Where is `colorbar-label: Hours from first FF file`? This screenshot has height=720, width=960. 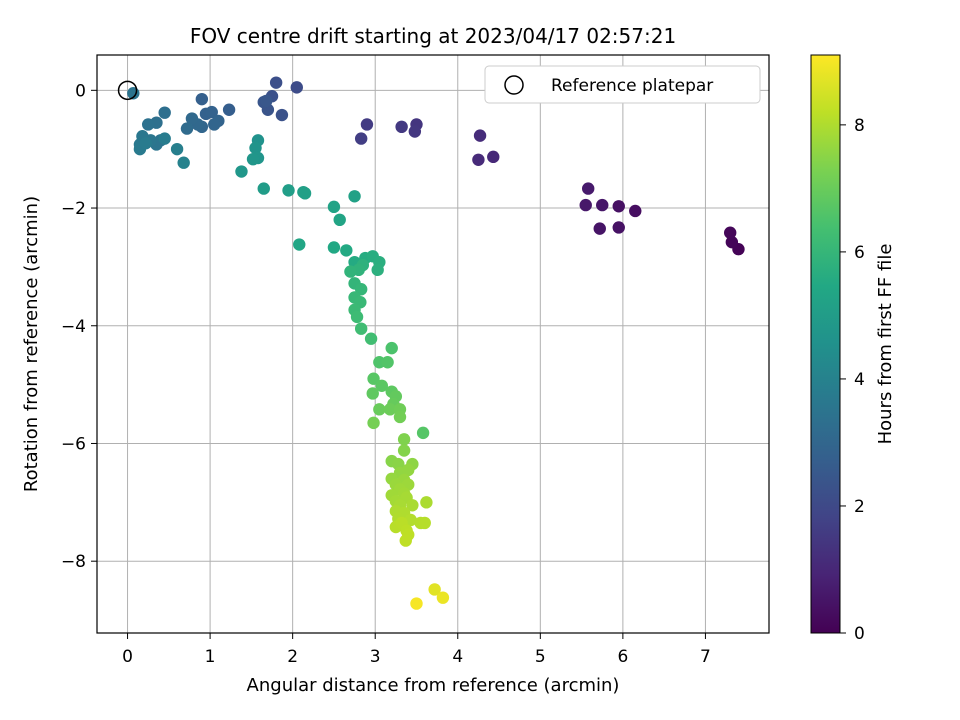 colorbar-label: Hours from first FF file is located at coordinates (885, 344).